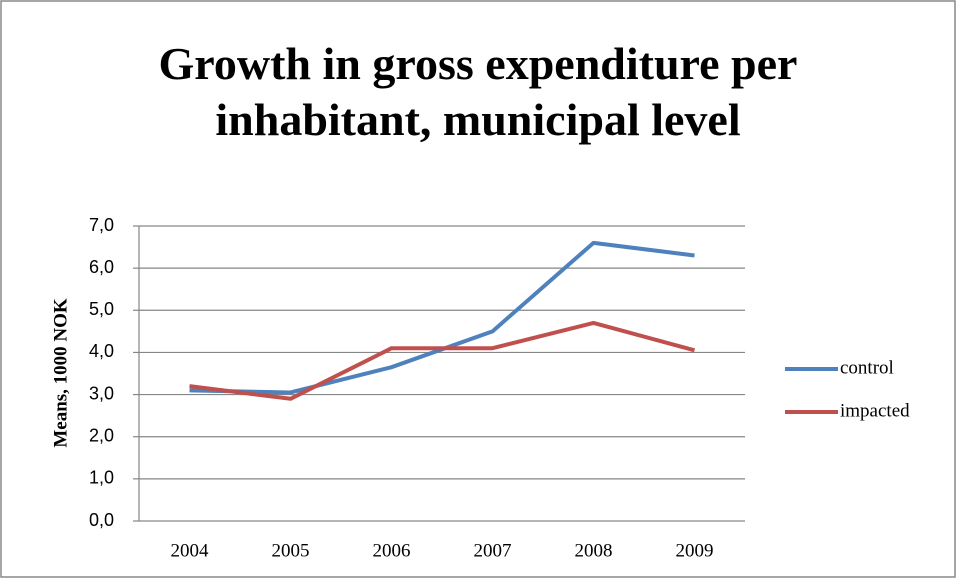  I want to click on y-axis-label: Means, 1000 NOK, so click(60, 373).